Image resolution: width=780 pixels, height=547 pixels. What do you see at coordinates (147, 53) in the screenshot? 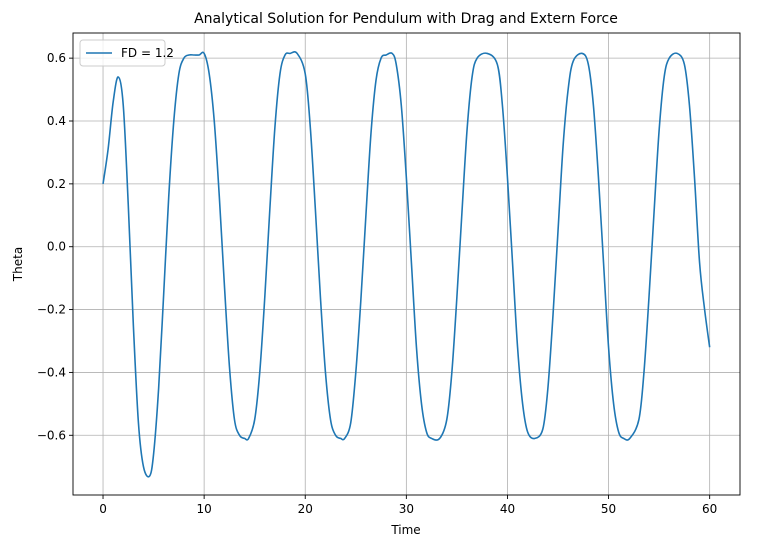
I see `legend-label-0: FD = 1.2` at bounding box center [147, 53].